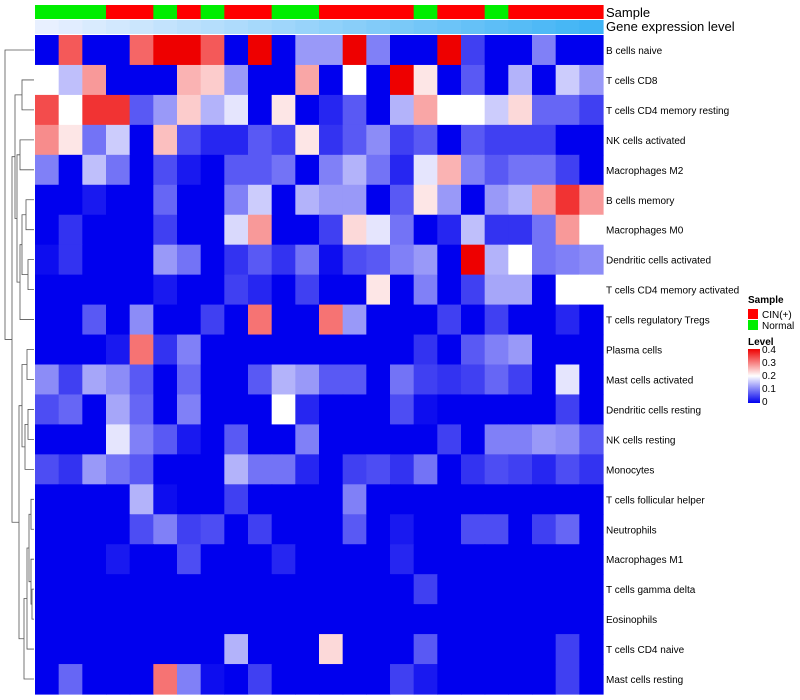 The width and height of the screenshot is (800, 700). Describe the element at coordinates (653, 410) in the screenshot. I see `row-label: Dendritic cells resting` at that location.